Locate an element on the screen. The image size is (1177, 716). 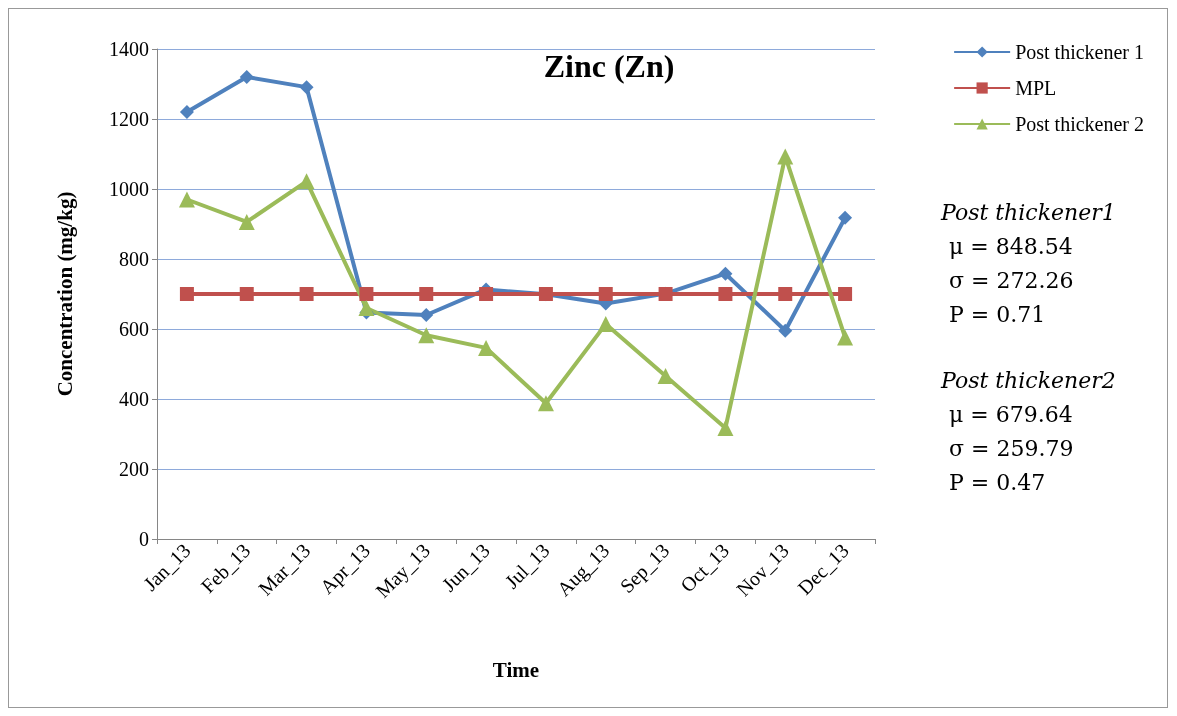
text: Post thickener1 is located at coordinates (1028, 212).